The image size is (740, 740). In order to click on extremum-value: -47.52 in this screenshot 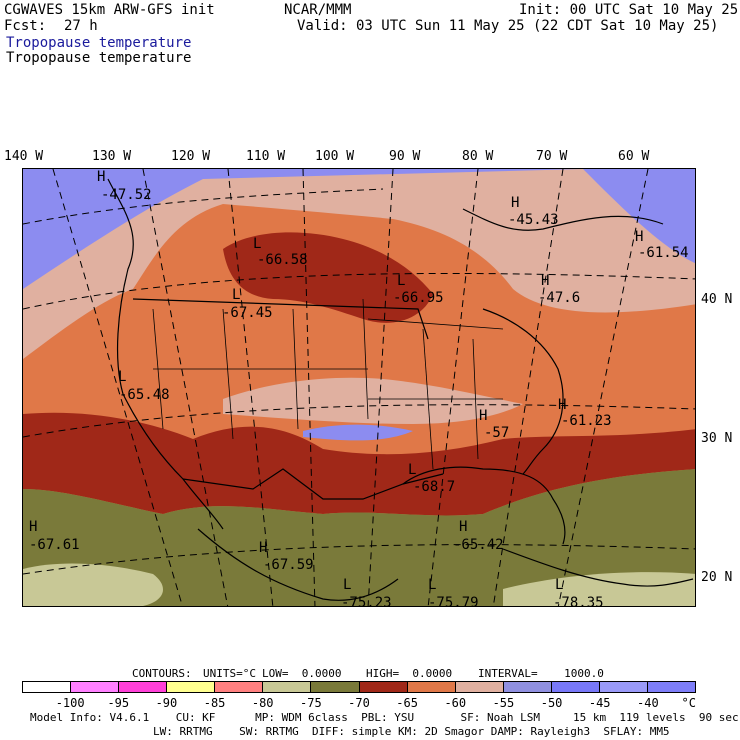, I will do `click(126, 195)`.